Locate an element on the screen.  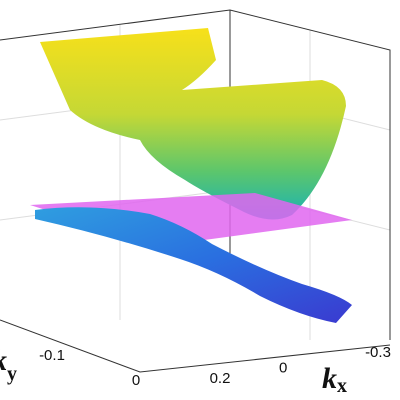
plane is located at coordinates (191, 219).